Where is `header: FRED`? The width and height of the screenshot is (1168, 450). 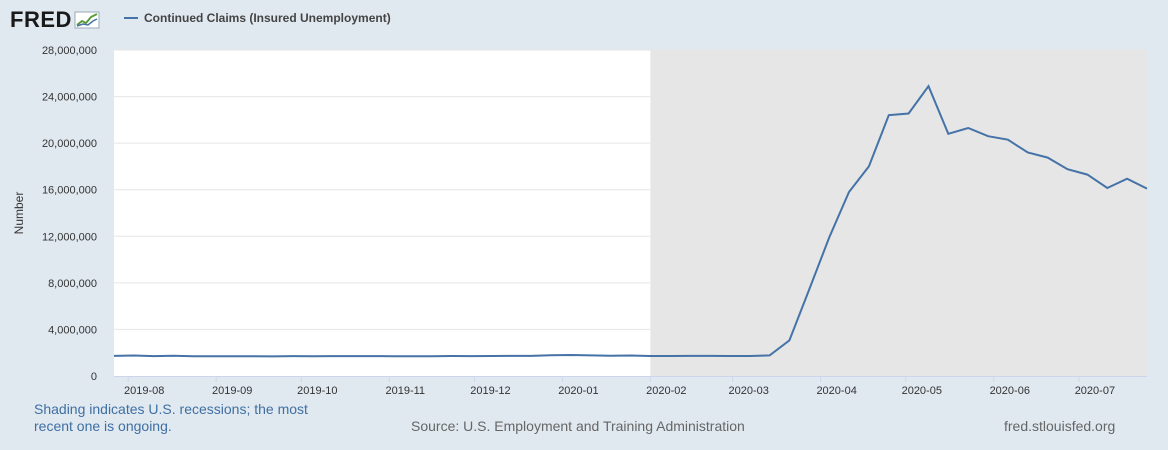
header: FRED is located at coordinates (55, 20).